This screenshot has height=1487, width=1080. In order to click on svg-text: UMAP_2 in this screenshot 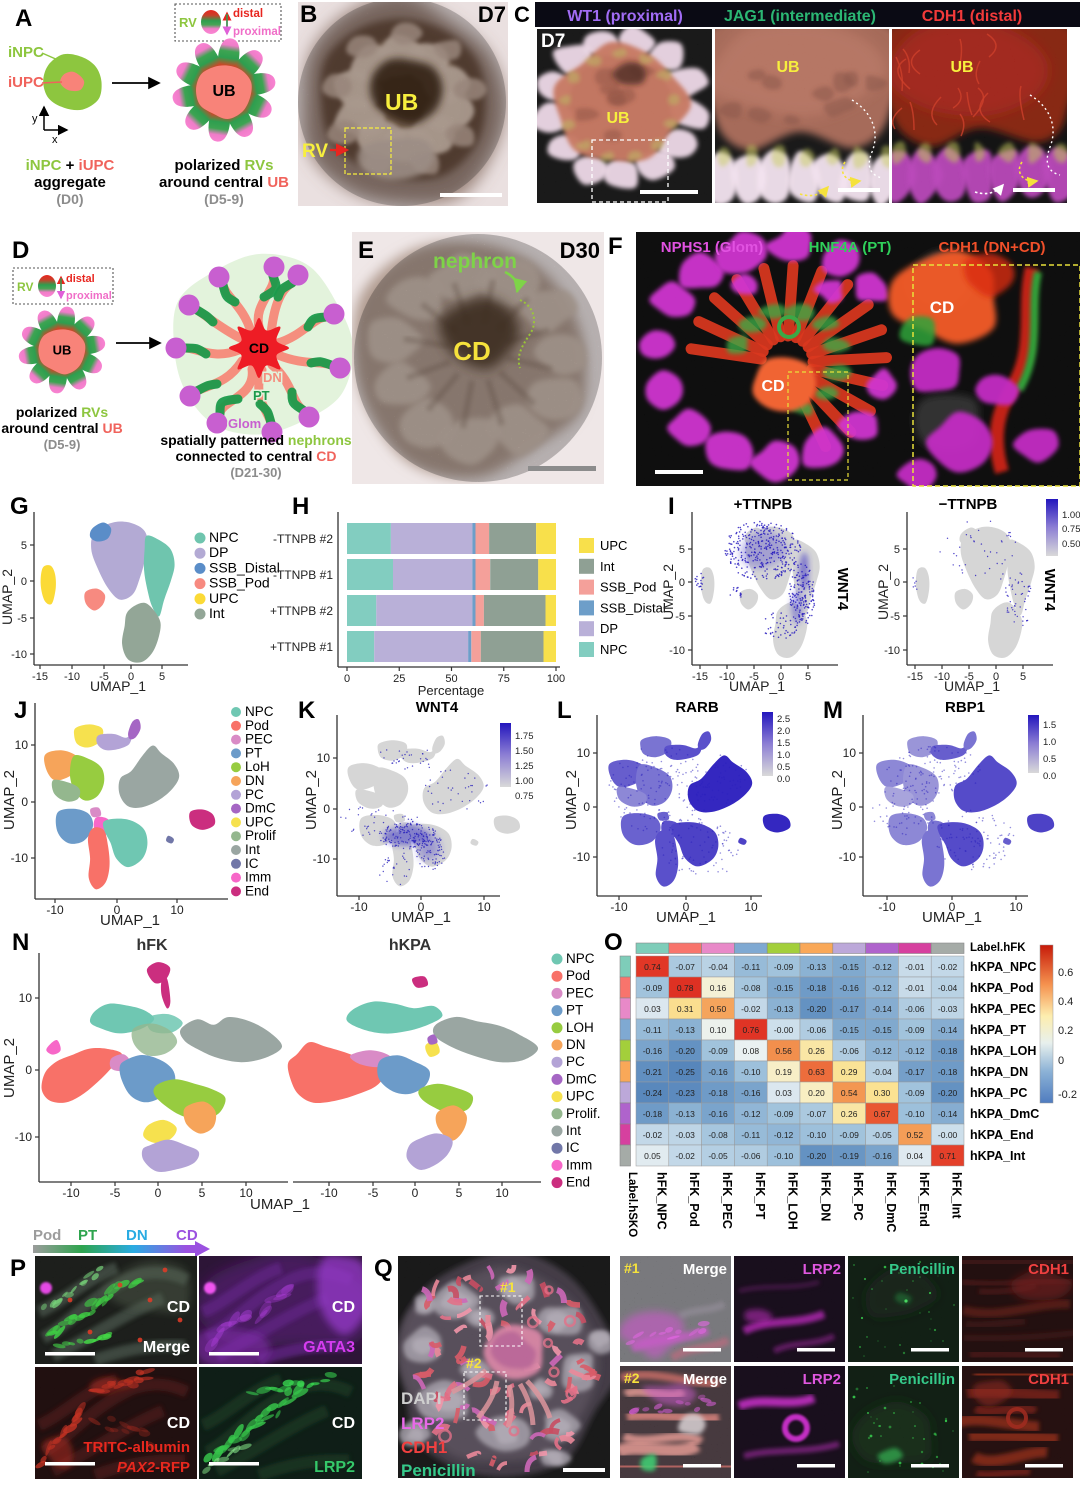, I will do `click(837, 800)`.